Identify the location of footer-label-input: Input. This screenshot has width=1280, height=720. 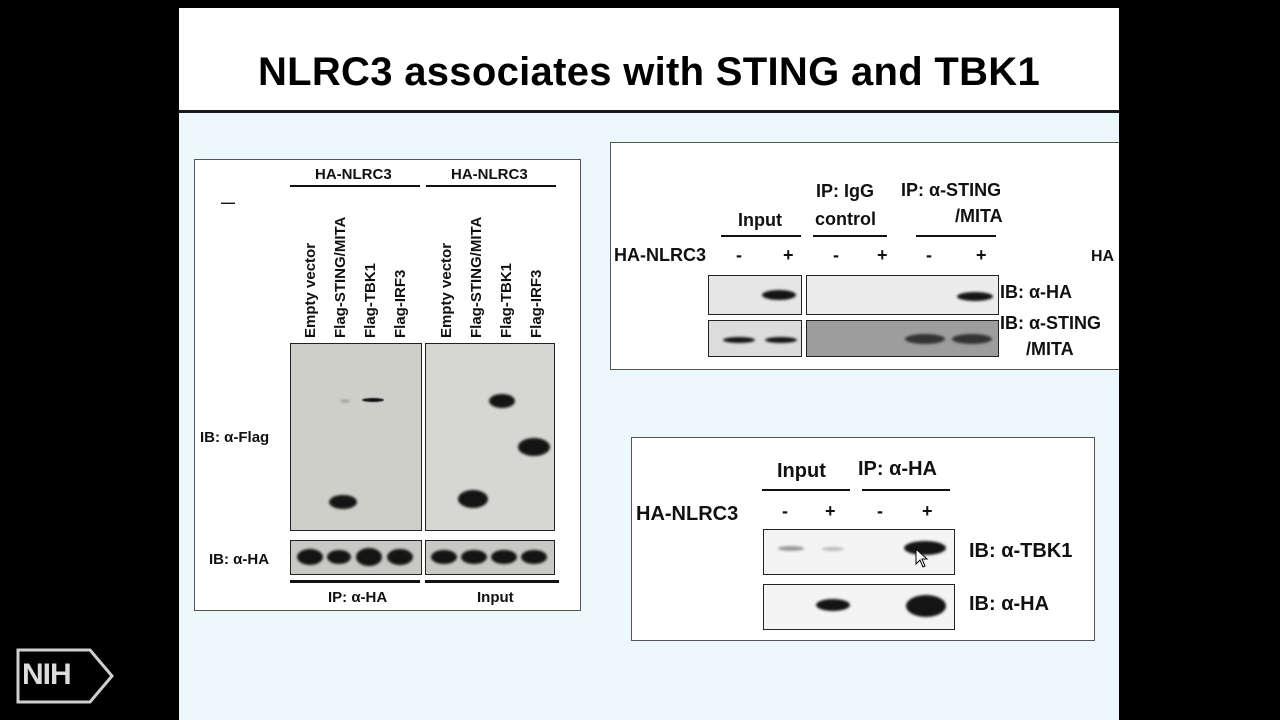
(495, 597).